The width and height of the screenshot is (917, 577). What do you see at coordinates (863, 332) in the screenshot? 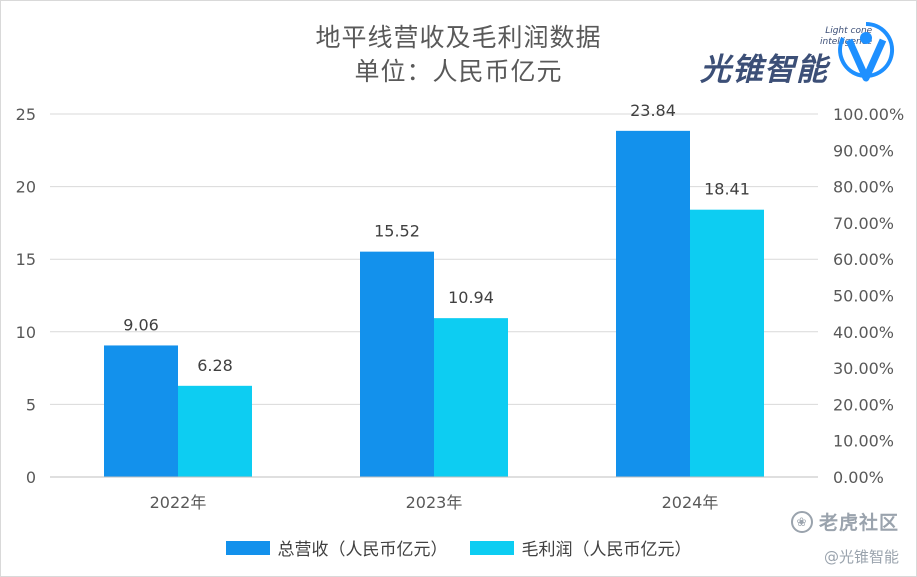
I see `y2-tick-label: 40.00%` at bounding box center [863, 332].